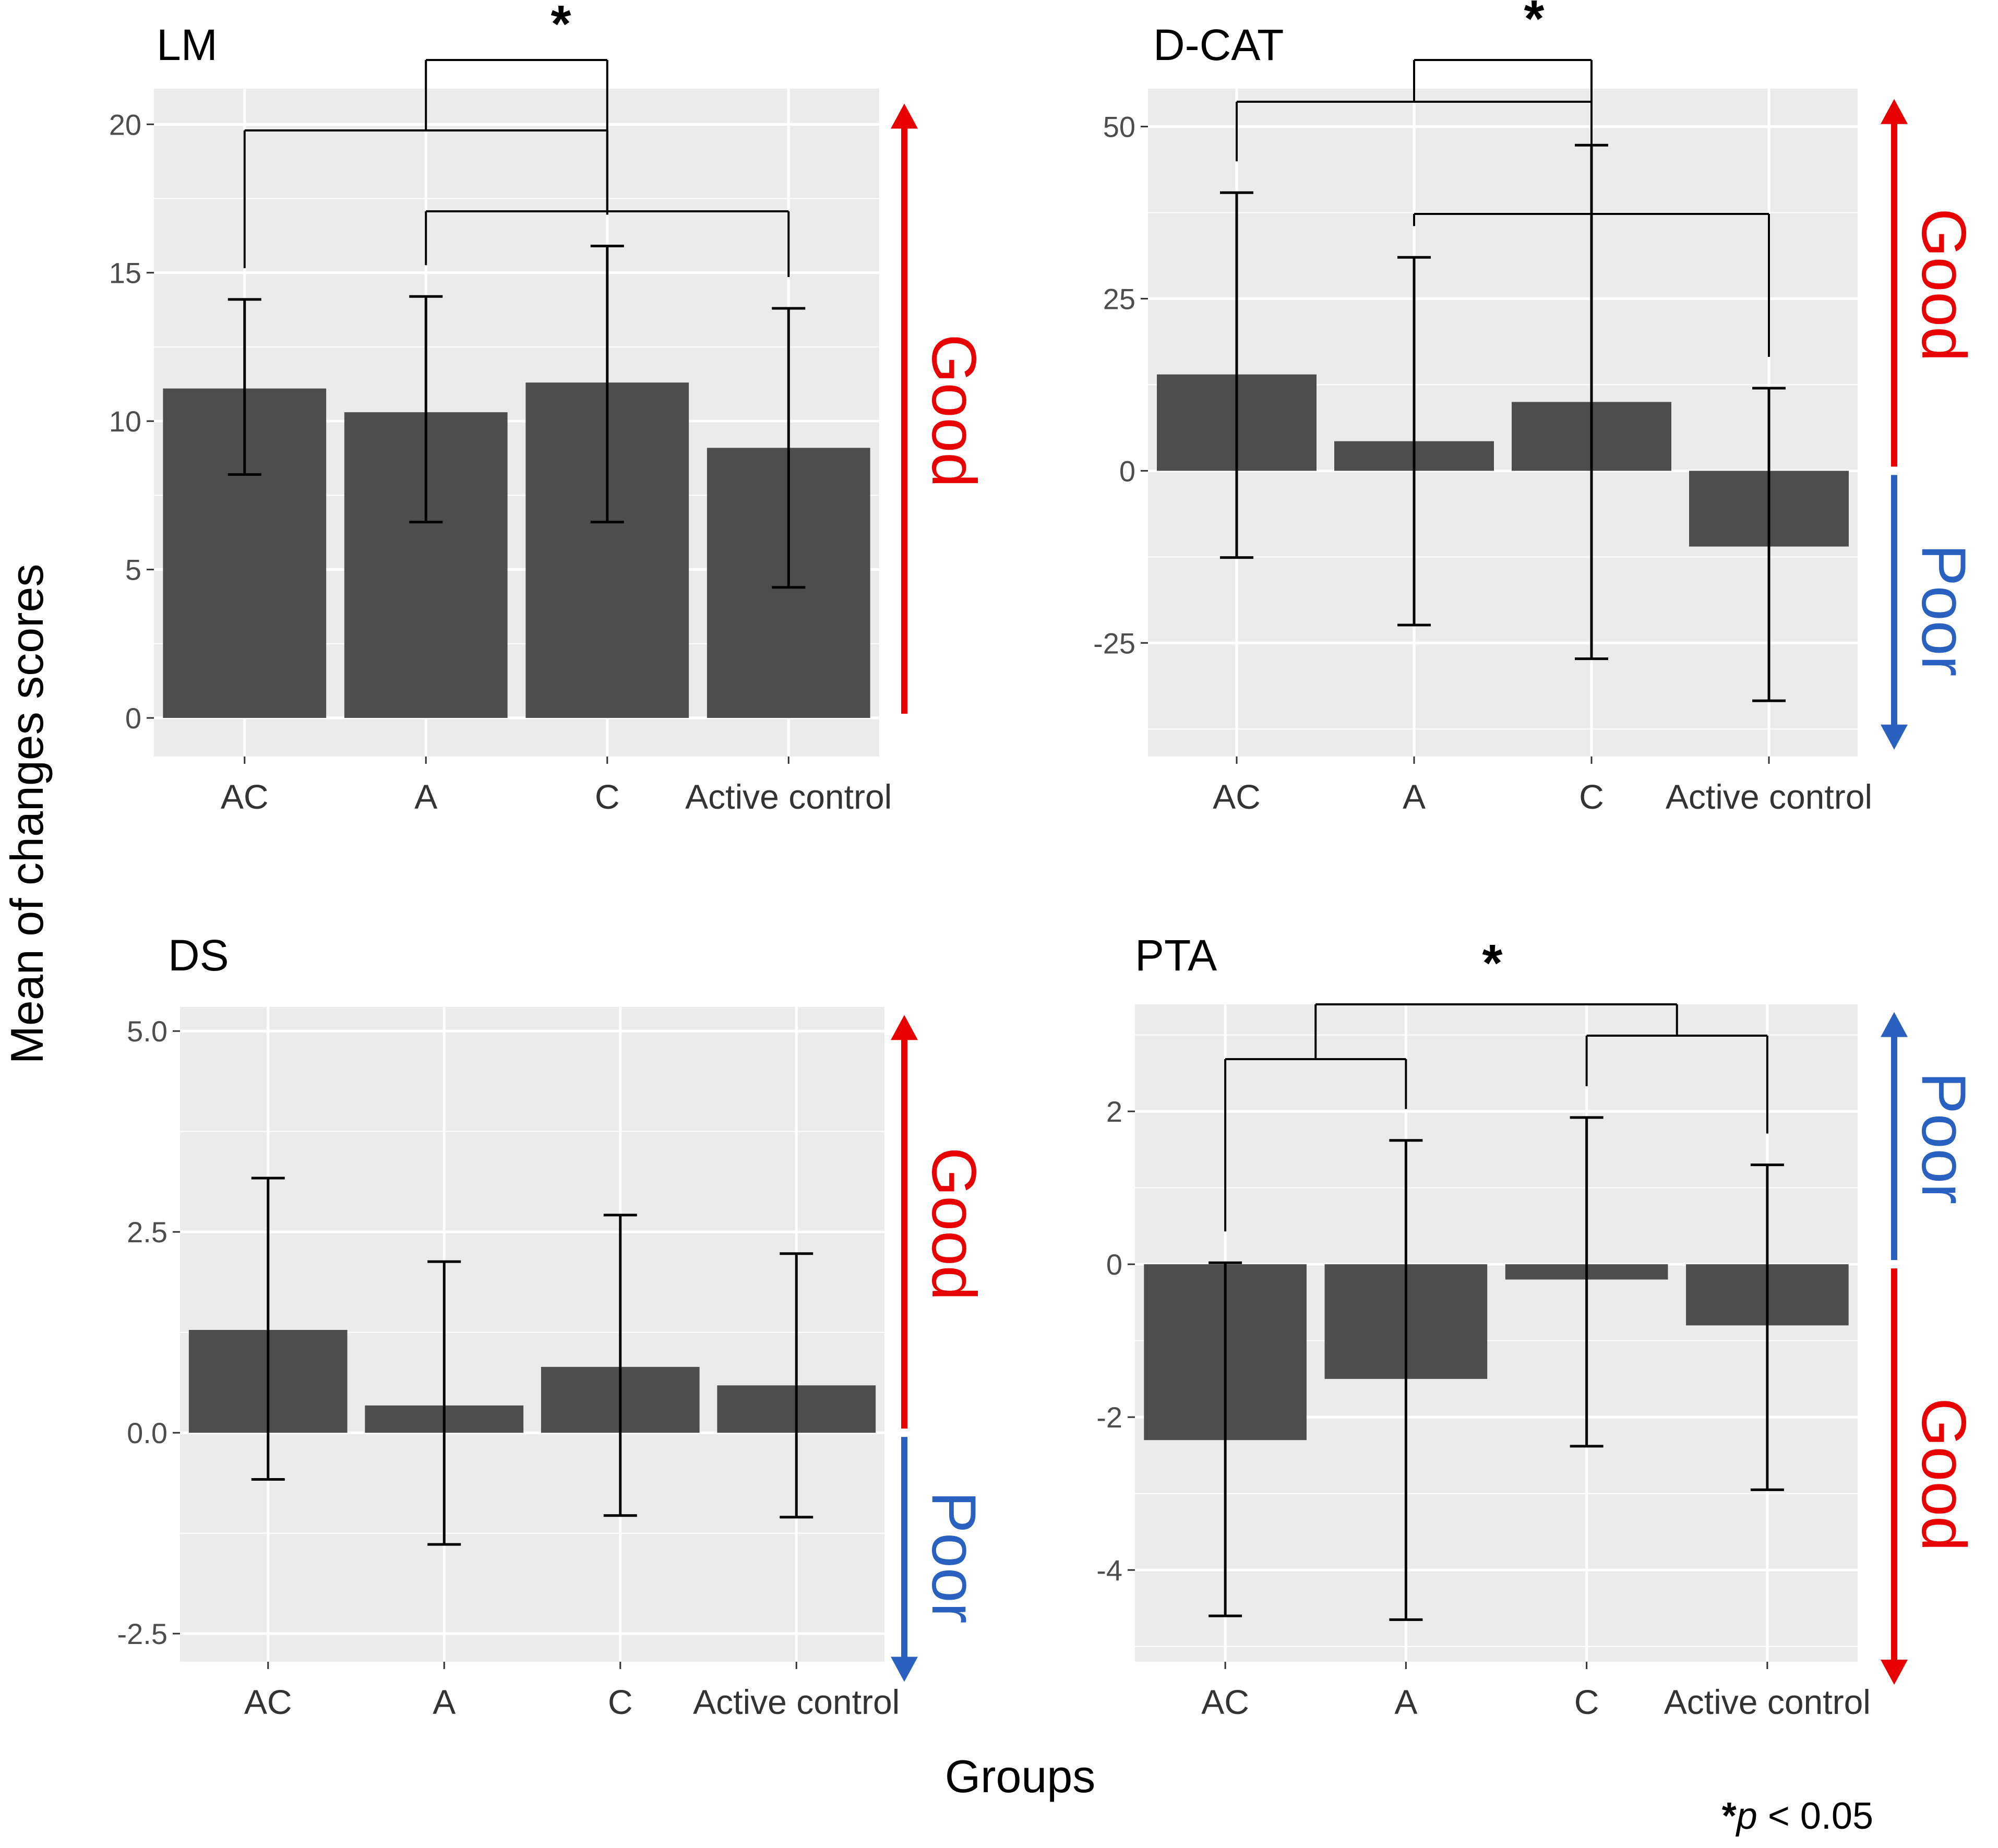 This screenshot has height=1848, width=1998. I want to click on panel-title: PTA, so click(1176, 955).